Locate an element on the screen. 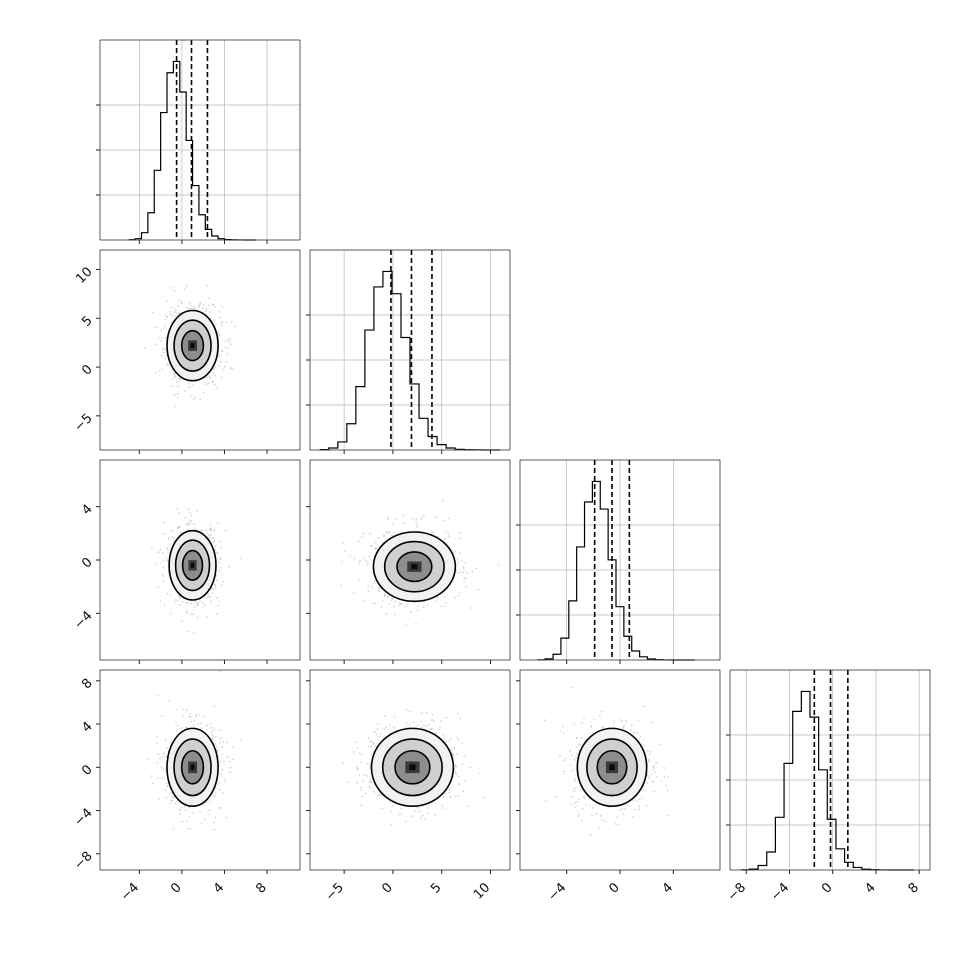 This screenshot has width=970, height=970. x-tick-label: 10 is located at coordinates (482, 891).